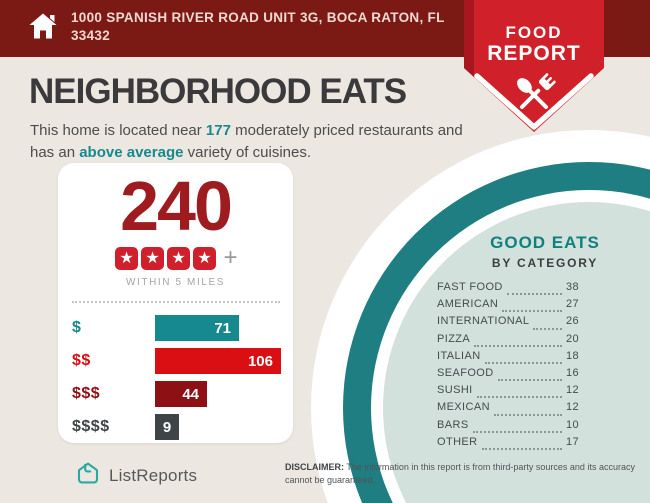 The image size is (650, 503). Describe the element at coordinates (88, 475) in the screenshot. I see `listreports-logo-icon` at that location.